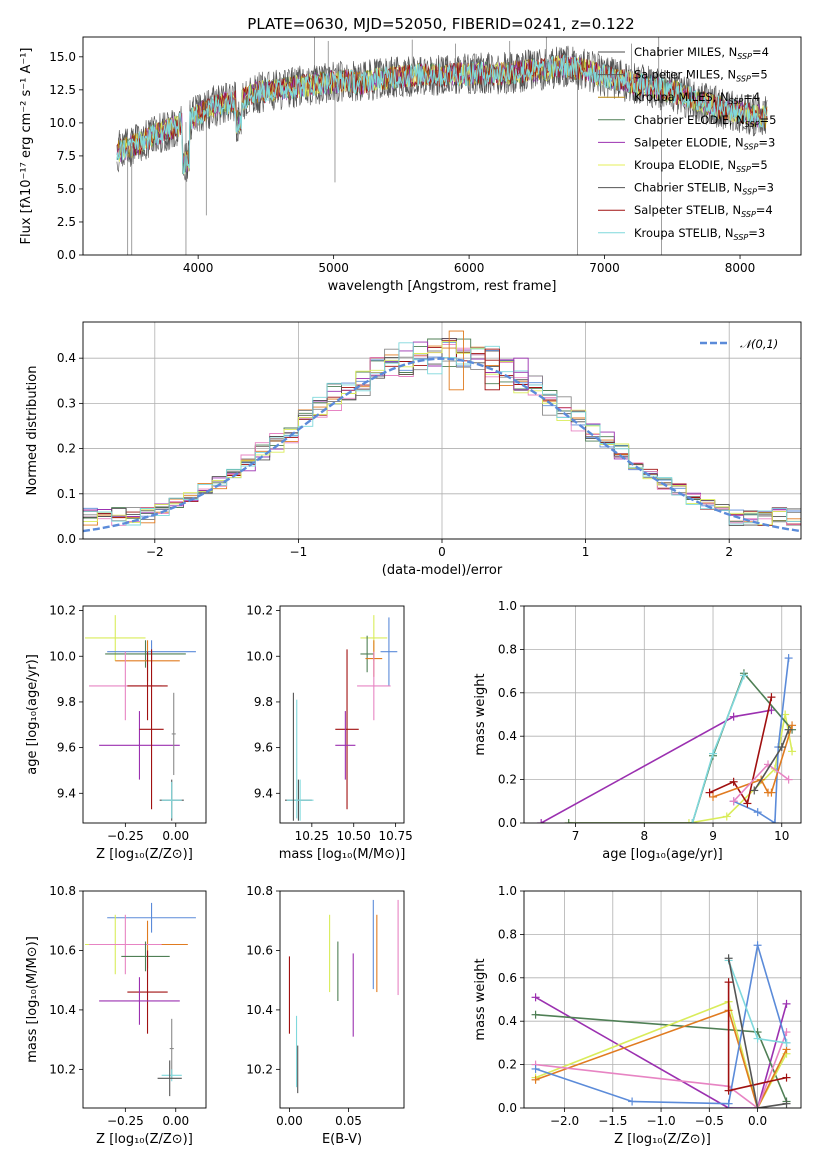 The image size is (819, 1170). Describe the element at coordinates (66, 403) in the screenshot. I see `y-tick-label: 0.3` at that location.